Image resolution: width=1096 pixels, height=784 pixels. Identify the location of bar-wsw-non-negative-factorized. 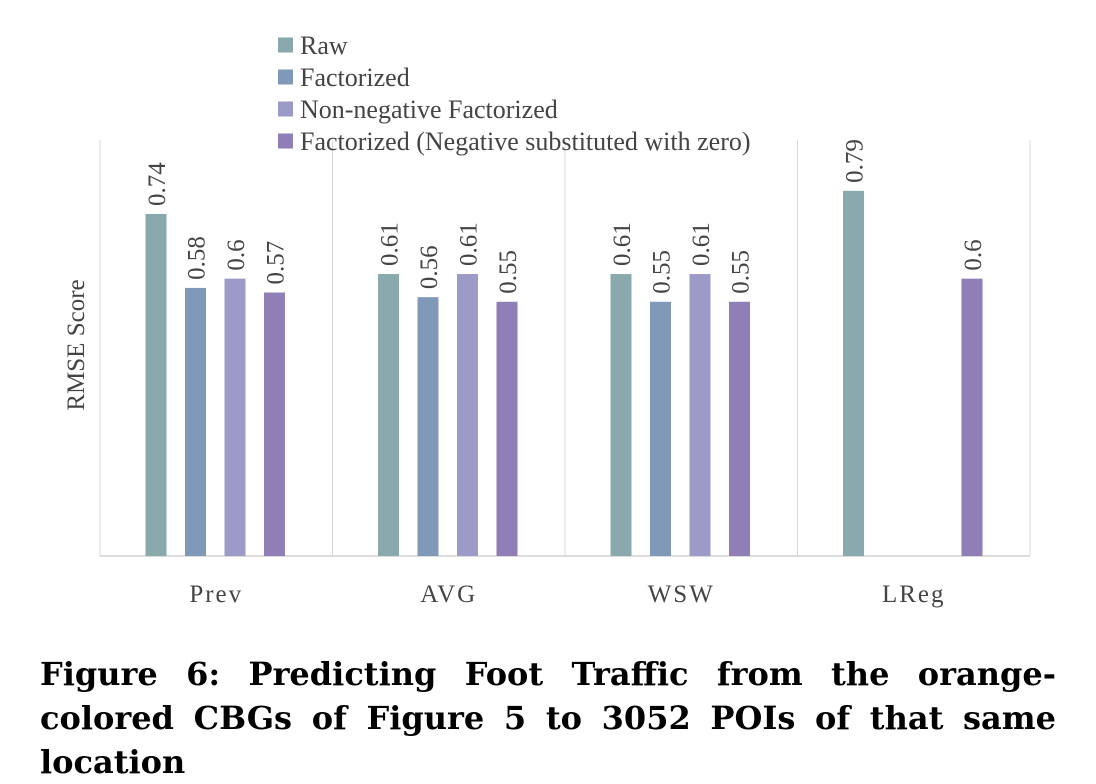
(700, 415).